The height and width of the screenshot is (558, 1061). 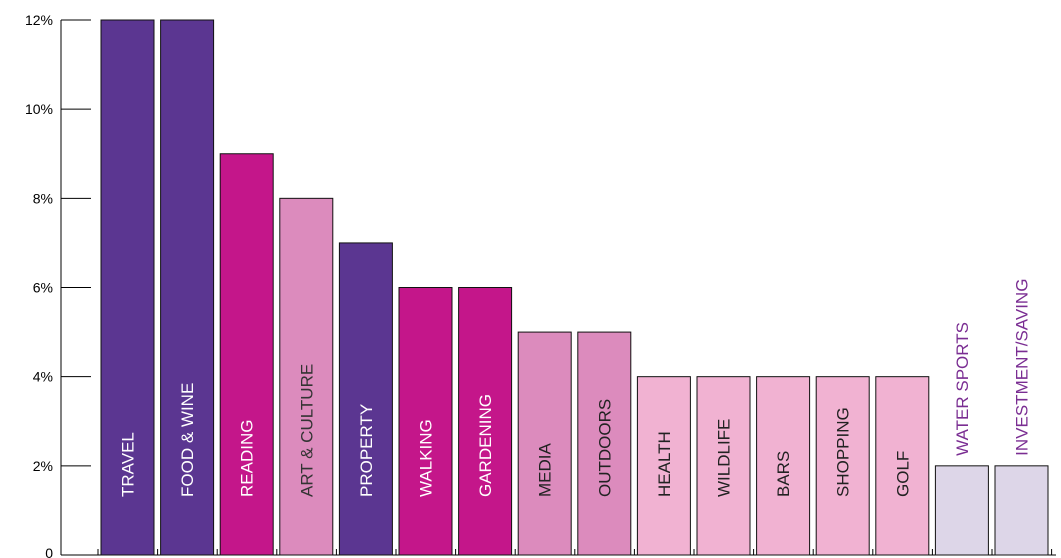 What do you see at coordinates (724, 458) in the screenshot?
I see `bar-label: WILDLIFE` at bounding box center [724, 458].